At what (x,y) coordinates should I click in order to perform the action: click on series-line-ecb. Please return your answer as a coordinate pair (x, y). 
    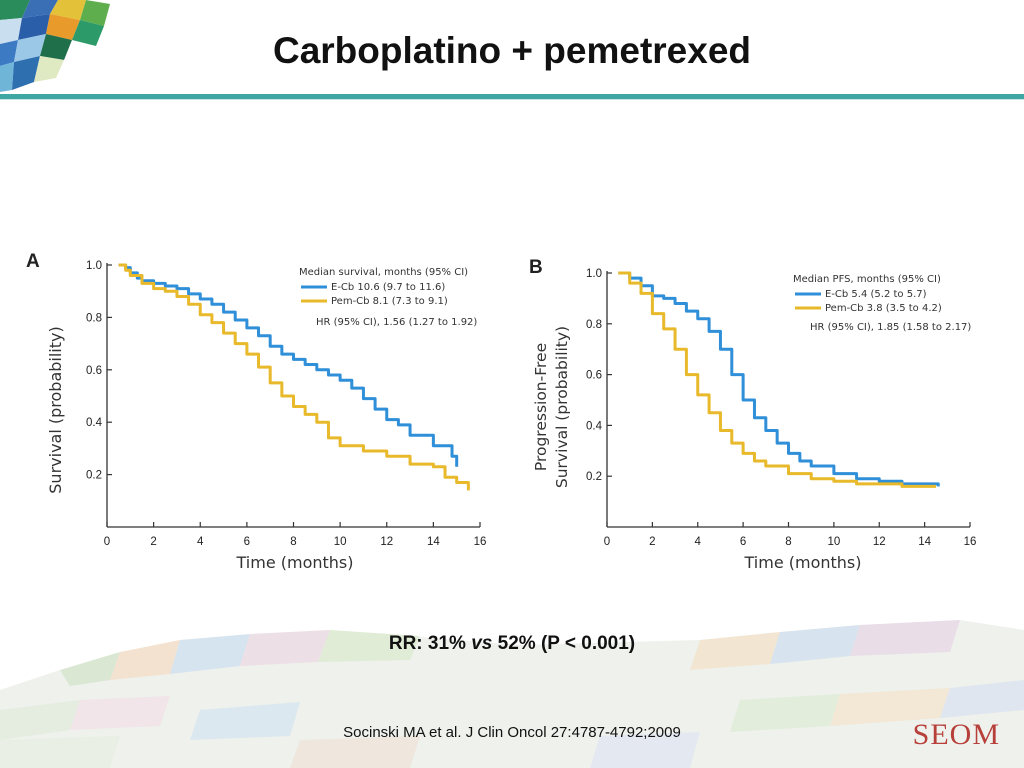
    Looking at the image, I should click on (779, 379).